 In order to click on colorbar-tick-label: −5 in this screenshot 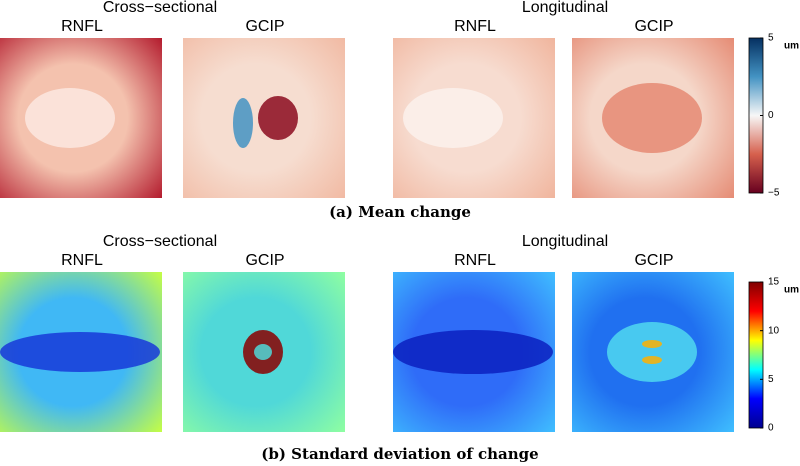, I will do `click(774, 193)`.